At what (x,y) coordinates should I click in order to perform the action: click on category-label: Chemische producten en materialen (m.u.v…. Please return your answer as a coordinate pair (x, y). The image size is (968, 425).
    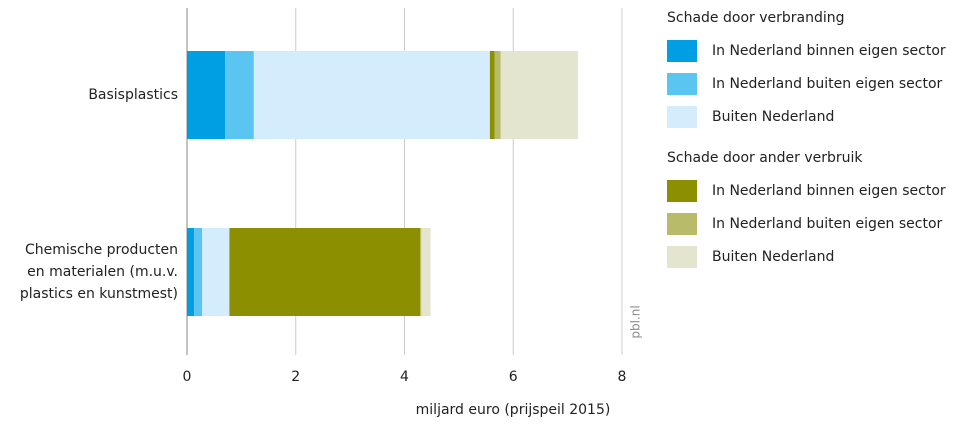
    Looking at the image, I should click on (98, 272).